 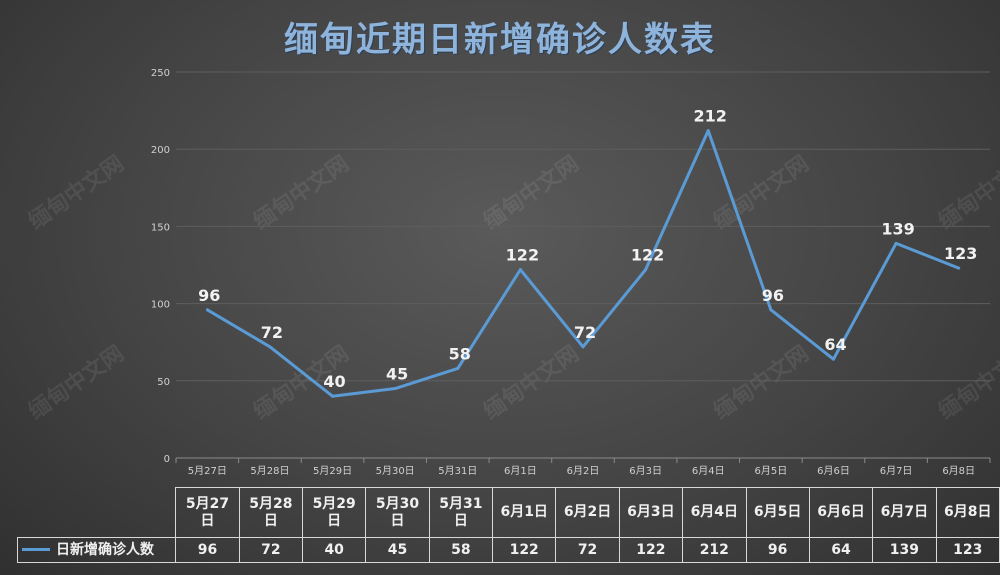 I want to click on table-header-cell: 6月5日, so click(x=777, y=512).